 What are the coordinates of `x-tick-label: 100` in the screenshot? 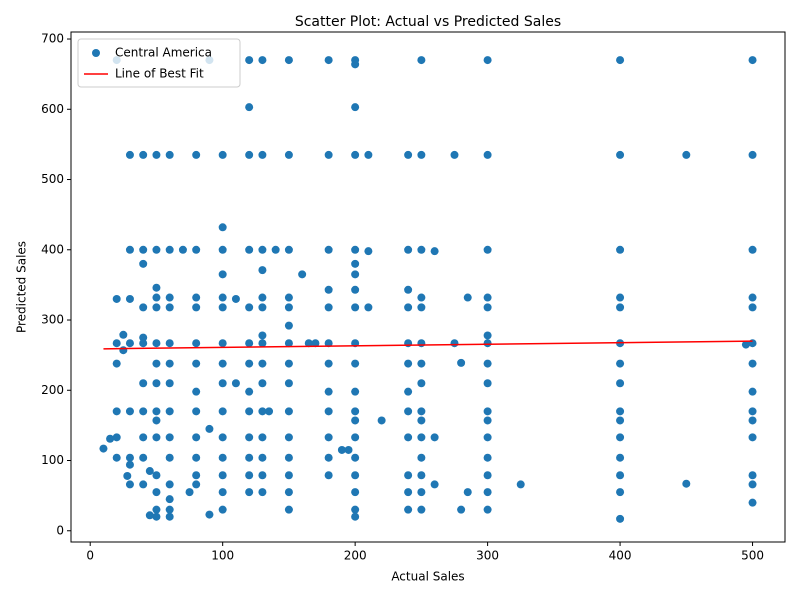 It's located at (222, 556).